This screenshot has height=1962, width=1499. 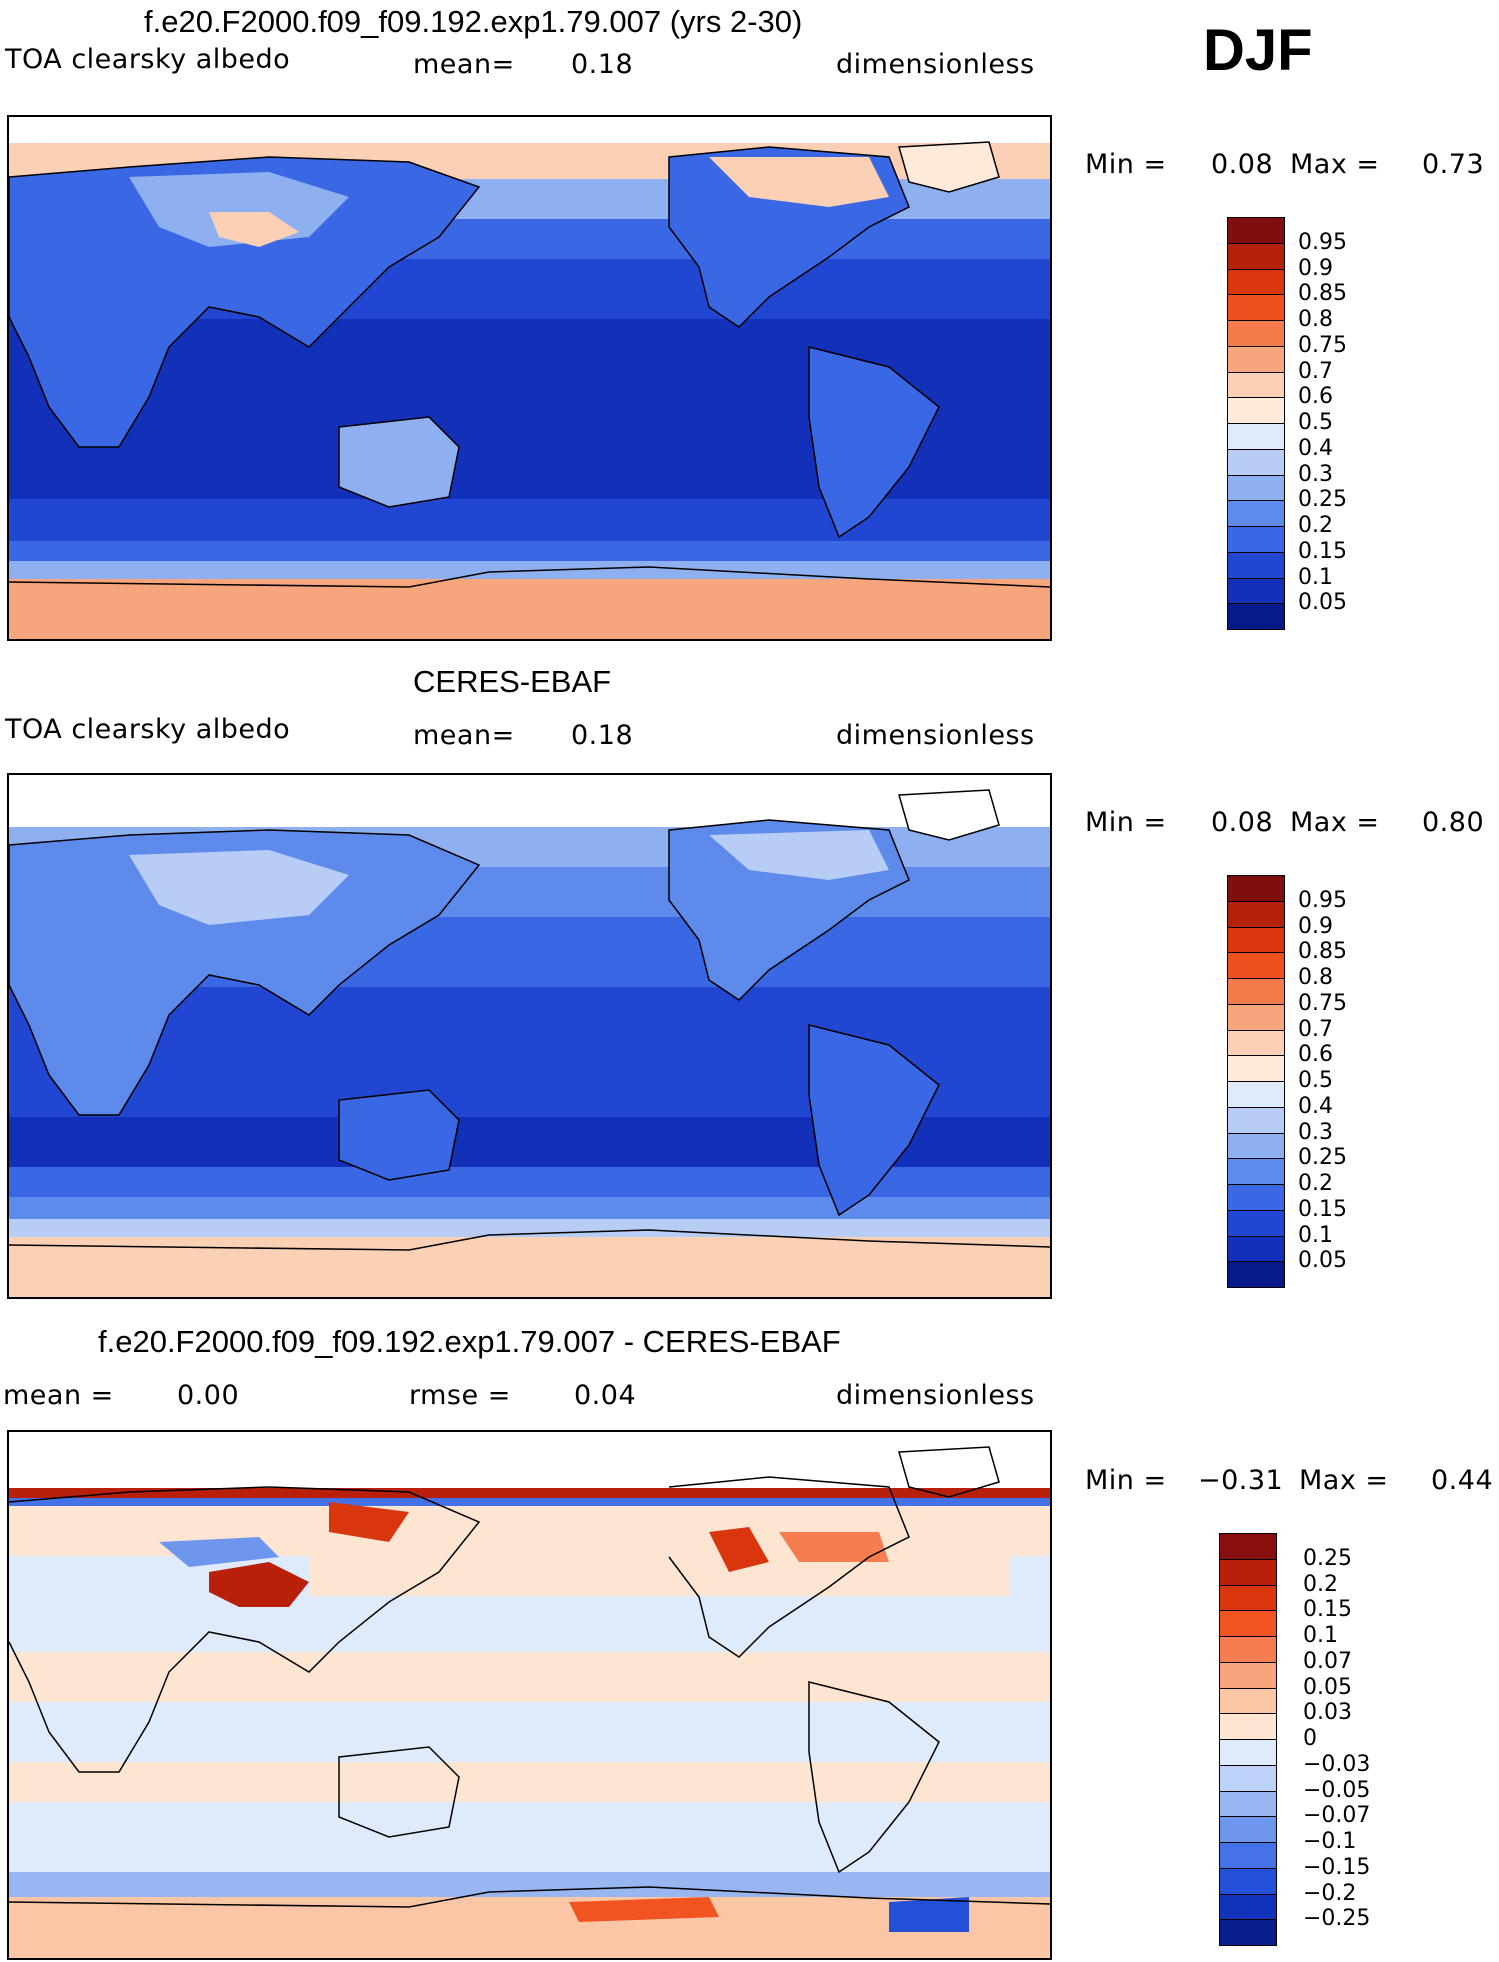 What do you see at coordinates (464, 64) in the screenshot?
I see `panel-1-mean-label: mean=` at bounding box center [464, 64].